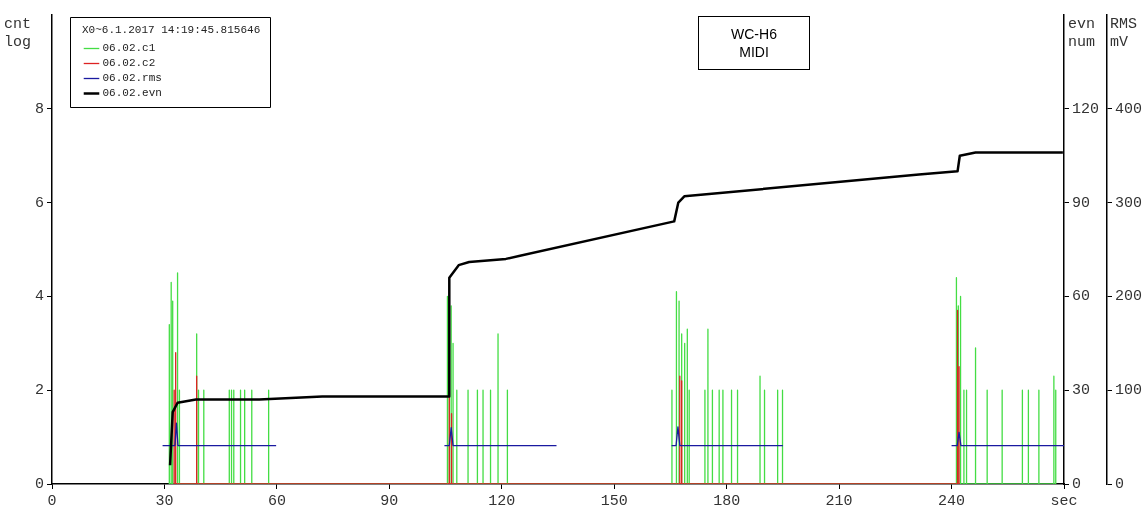 The image size is (1145, 510). Describe the element at coordinates (1129, 203) in the screenshot. I see `y3-tick-label: 300` at that location.